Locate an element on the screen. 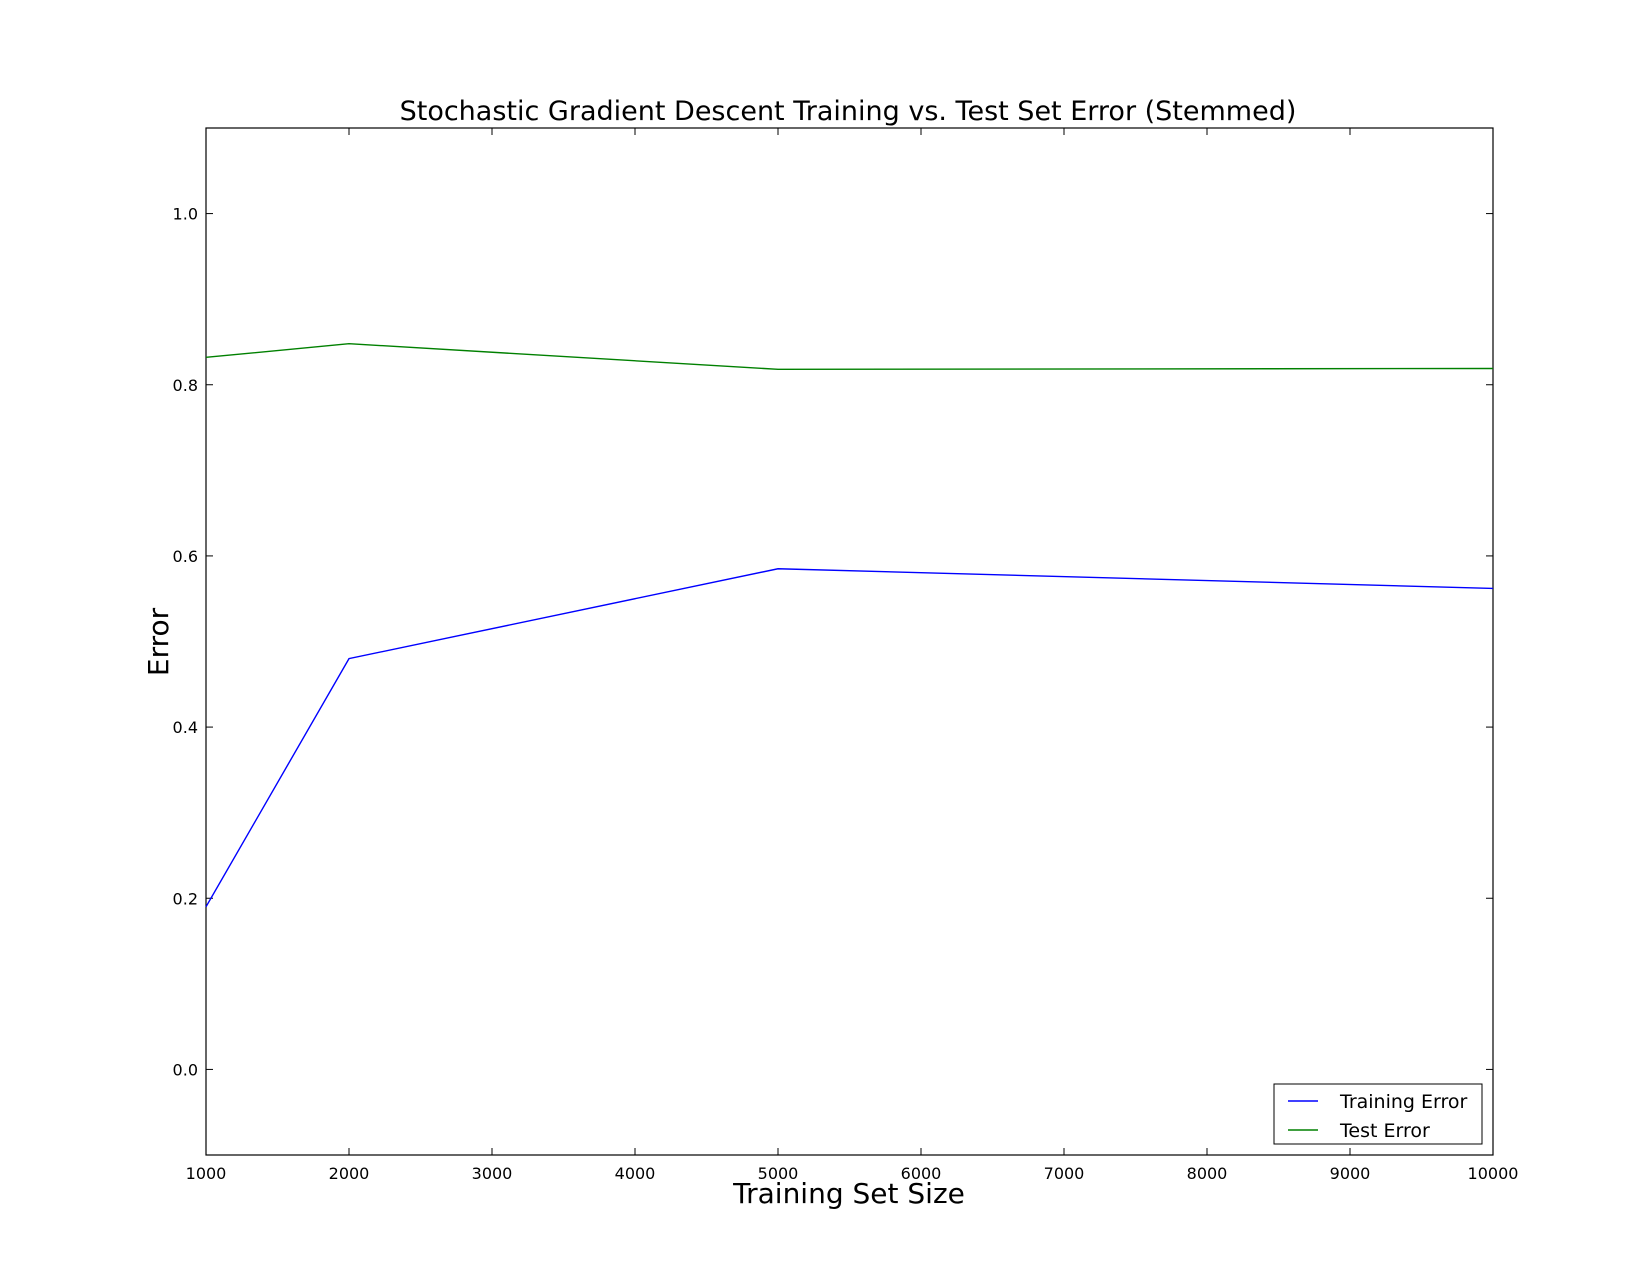  legend-label-training-error: Training Error is located at coordinates (1403, 1102).